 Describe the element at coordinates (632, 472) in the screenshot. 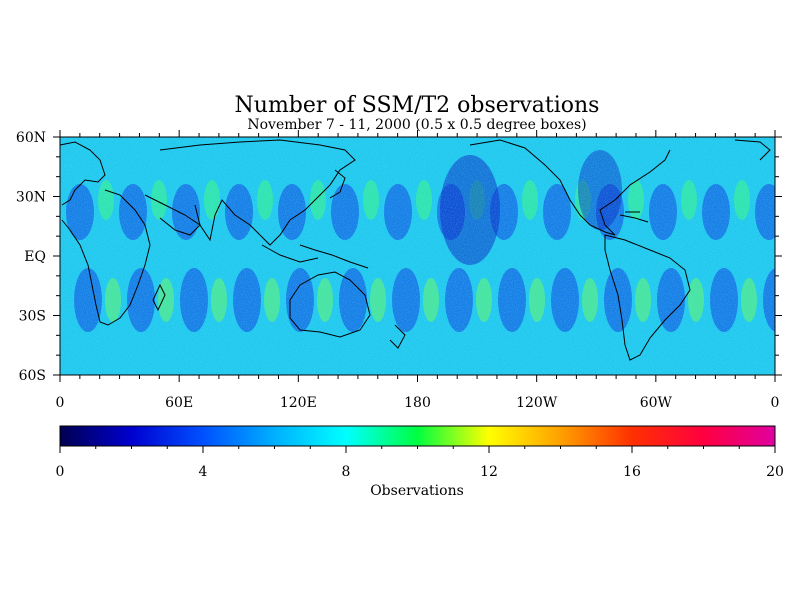

I see `colorbar-tick-label-16: 16` at that location.